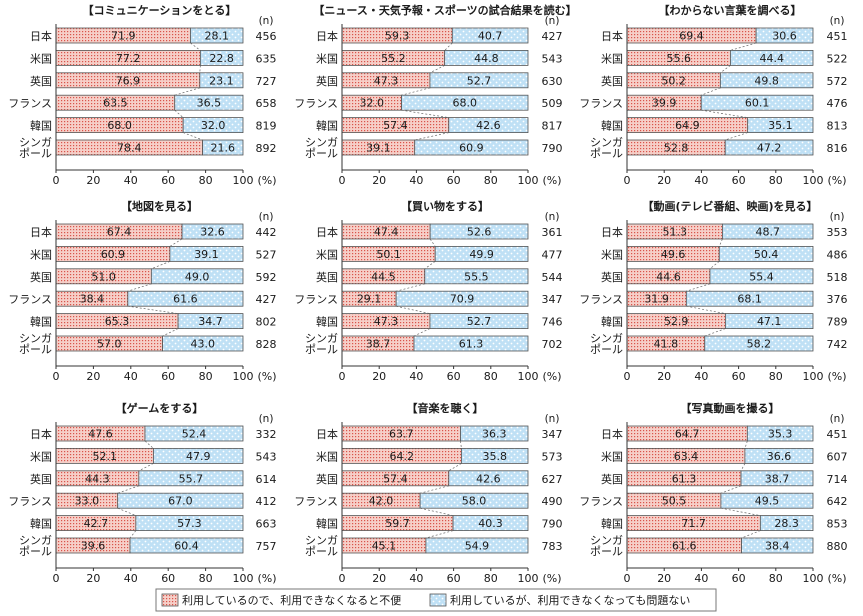 The height and width of the screenshot is (616, 863). Describe the element at coordinates (87, 501) in the screenshot. I see `data-label-inconvenient: 33.0` at that location.